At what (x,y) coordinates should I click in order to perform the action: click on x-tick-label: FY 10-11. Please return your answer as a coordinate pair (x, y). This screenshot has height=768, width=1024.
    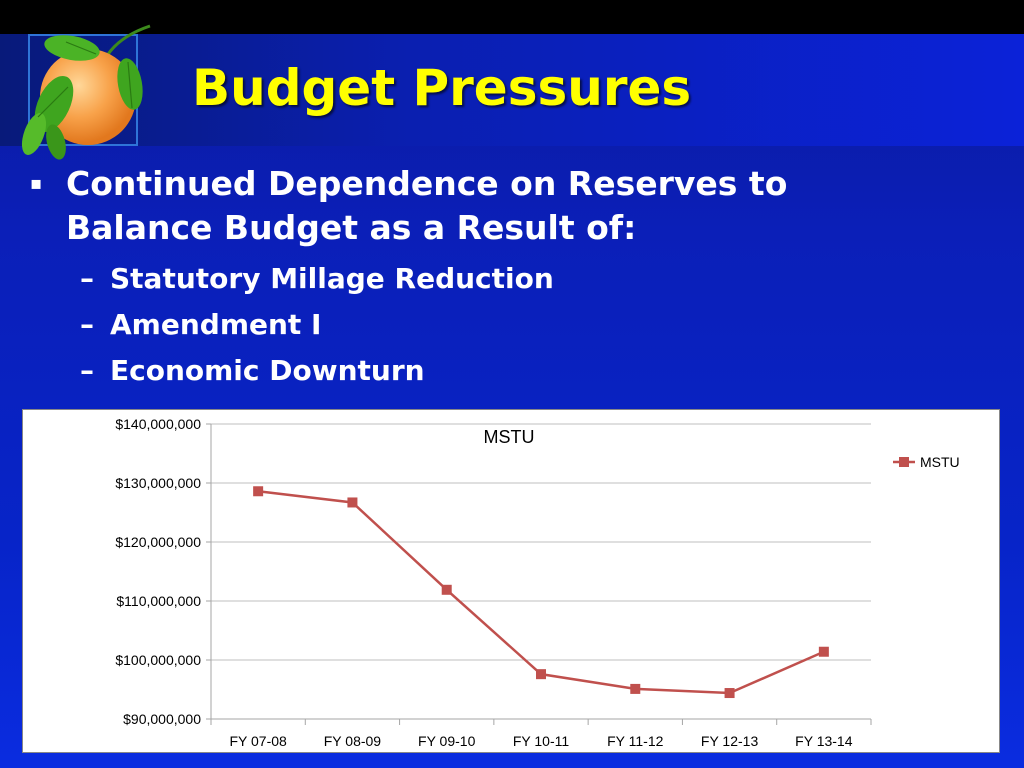
    Looking at the image, I should click on (541, 741).